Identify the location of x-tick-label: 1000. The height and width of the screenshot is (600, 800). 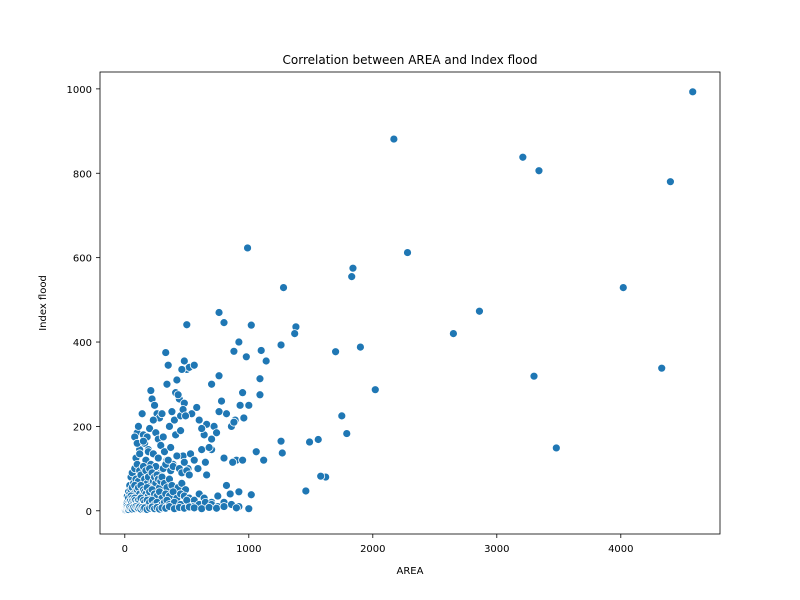
(248, 549).